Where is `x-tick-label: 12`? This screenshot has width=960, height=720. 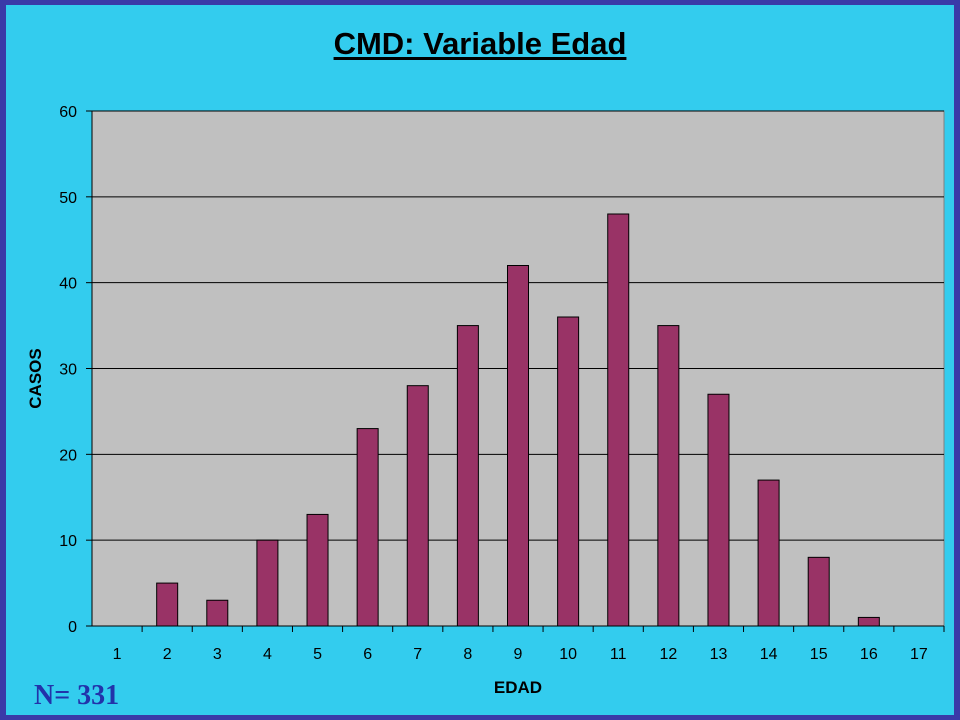
x-tick-label: 12 is located at coordinates (668, 654).